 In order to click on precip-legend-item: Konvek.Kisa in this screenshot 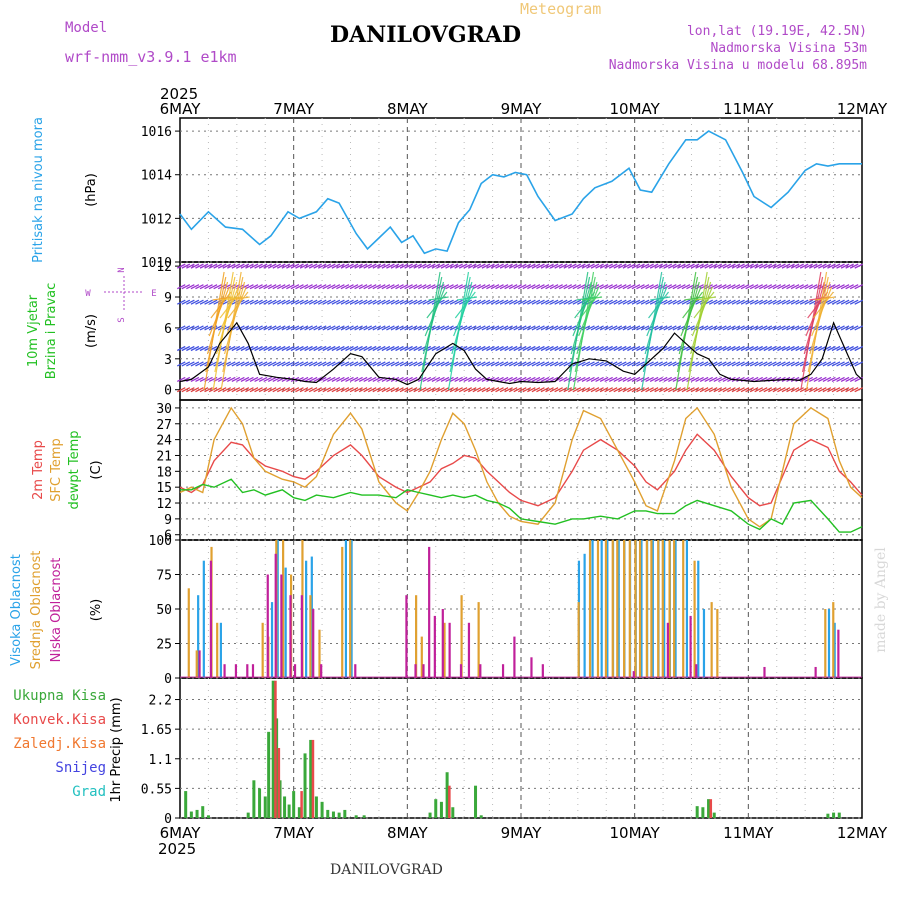, I will do `click(59, 720)`.